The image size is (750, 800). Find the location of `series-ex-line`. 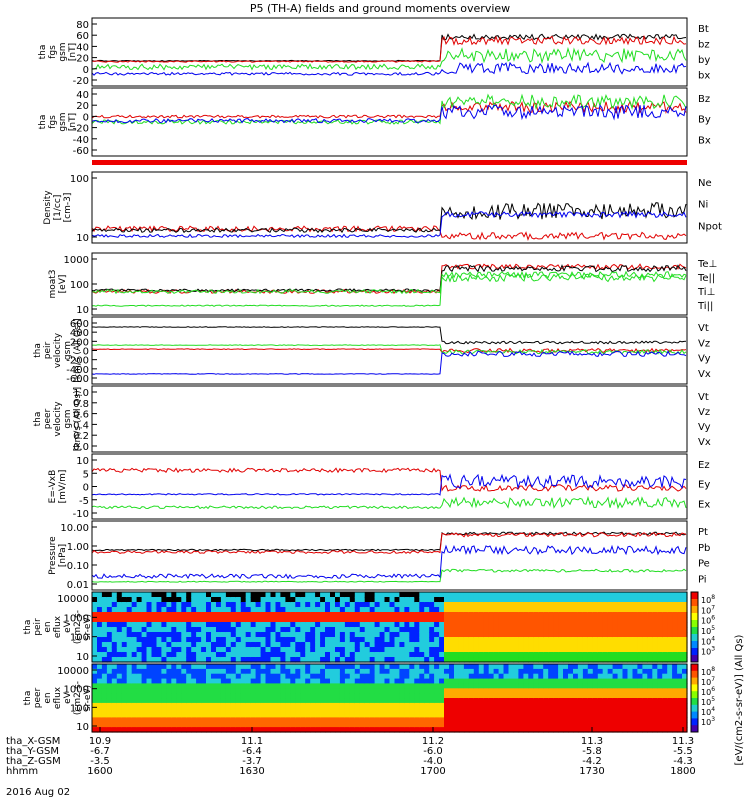

series-ex-line is located at coordinates (389, 484).